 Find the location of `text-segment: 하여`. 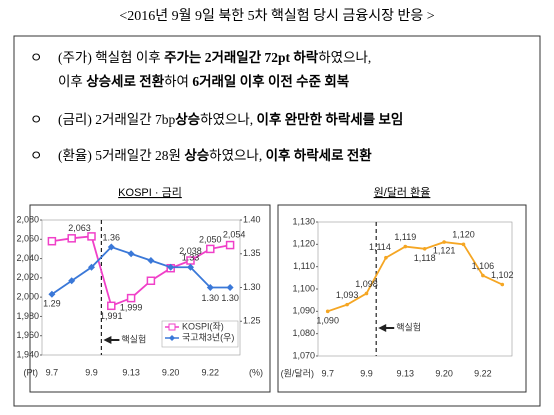

text-segment: 하여 is located at coordinates (178, 81).